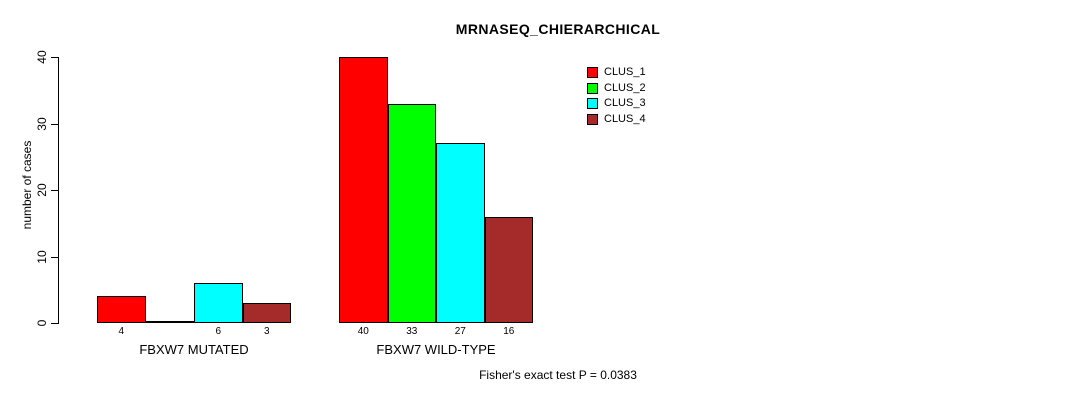 The height and width of the screenshot is (400, 1090). I want to click on y-tick-label: 10, so click(42, 257).